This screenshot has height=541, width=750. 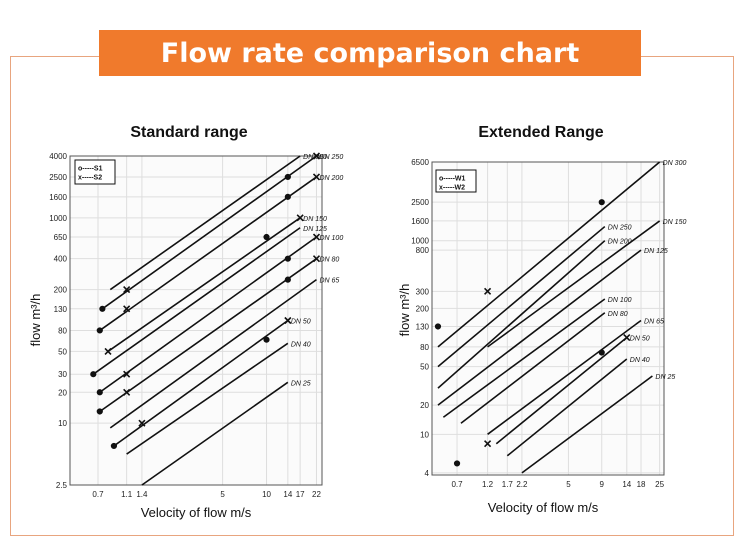 I want to click on legend-entry: o-----W1, so click(x=452, y=179).